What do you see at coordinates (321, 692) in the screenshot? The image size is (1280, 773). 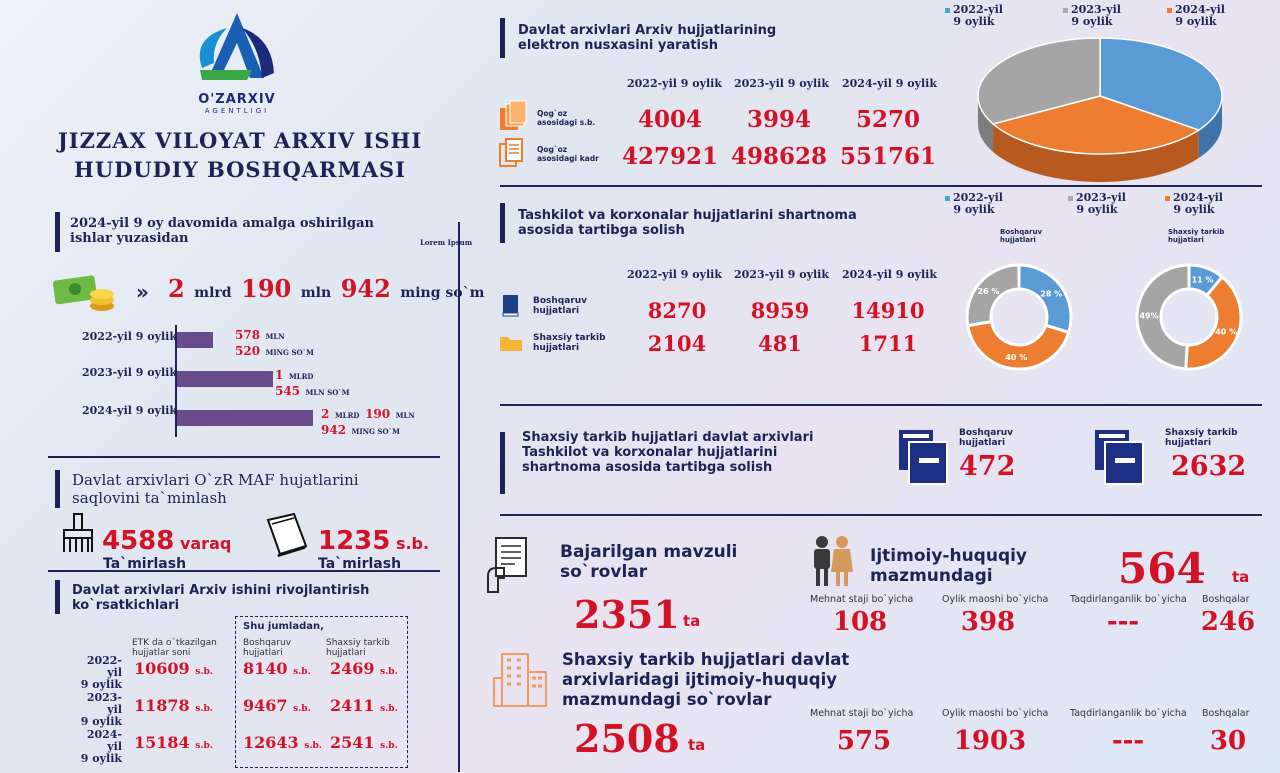 I see `shu-box` at bounding box center [321, 692].